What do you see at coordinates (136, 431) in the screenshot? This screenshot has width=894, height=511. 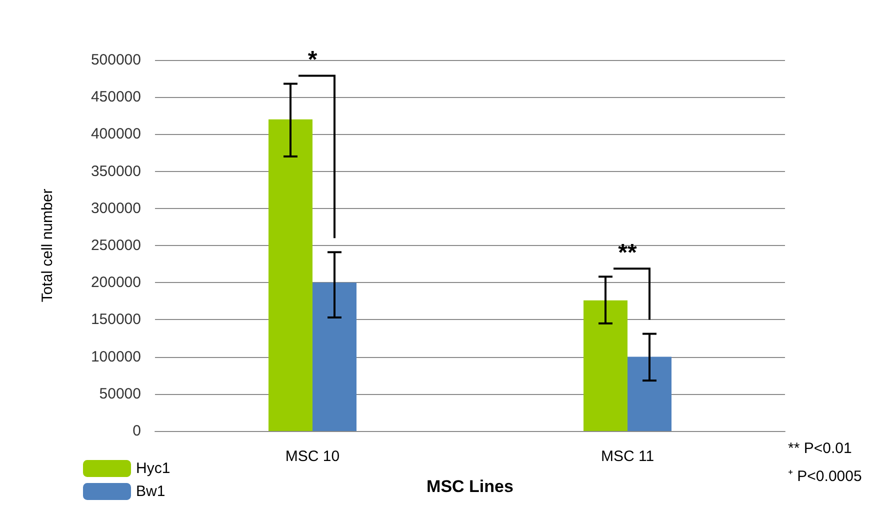 I see `y-tick-label: 0` at bounding box center [136, 431].